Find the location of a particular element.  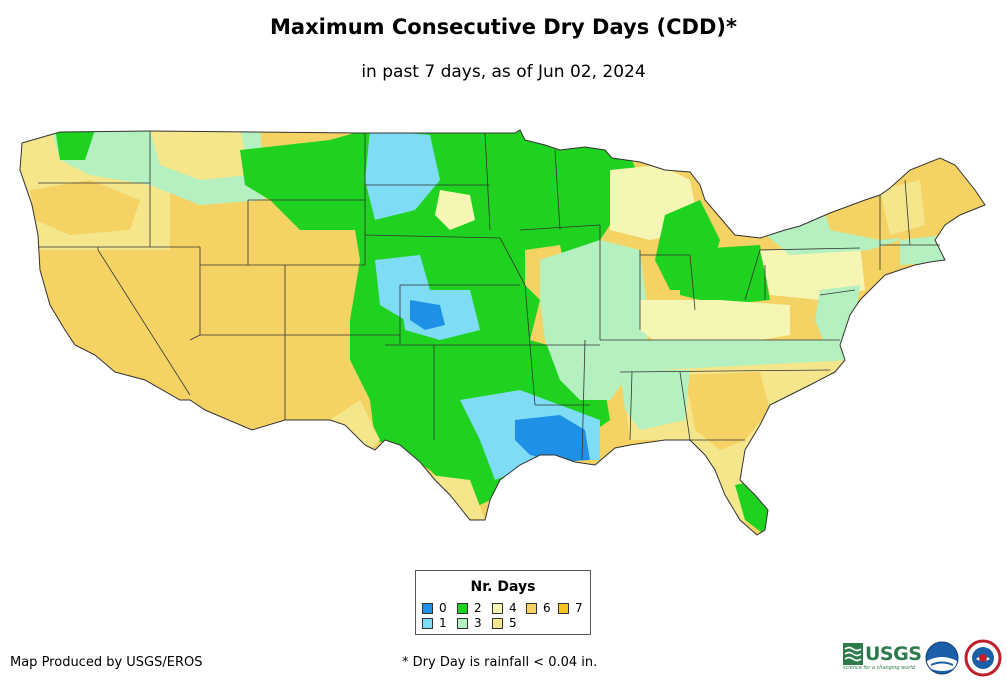

legend-item: 1 is located at coordinates (434, 623).